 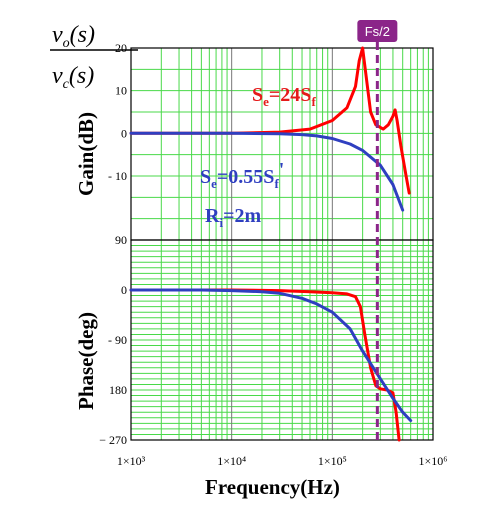 I want to click on transfer-function-label: vo(s) vc(s), so click(x=94, y=57).